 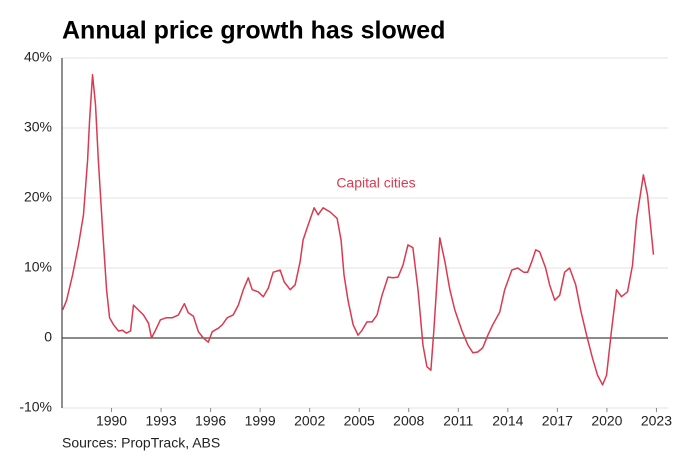 I want to click on x-tick-label: 2005, so click(x=359, y=421).